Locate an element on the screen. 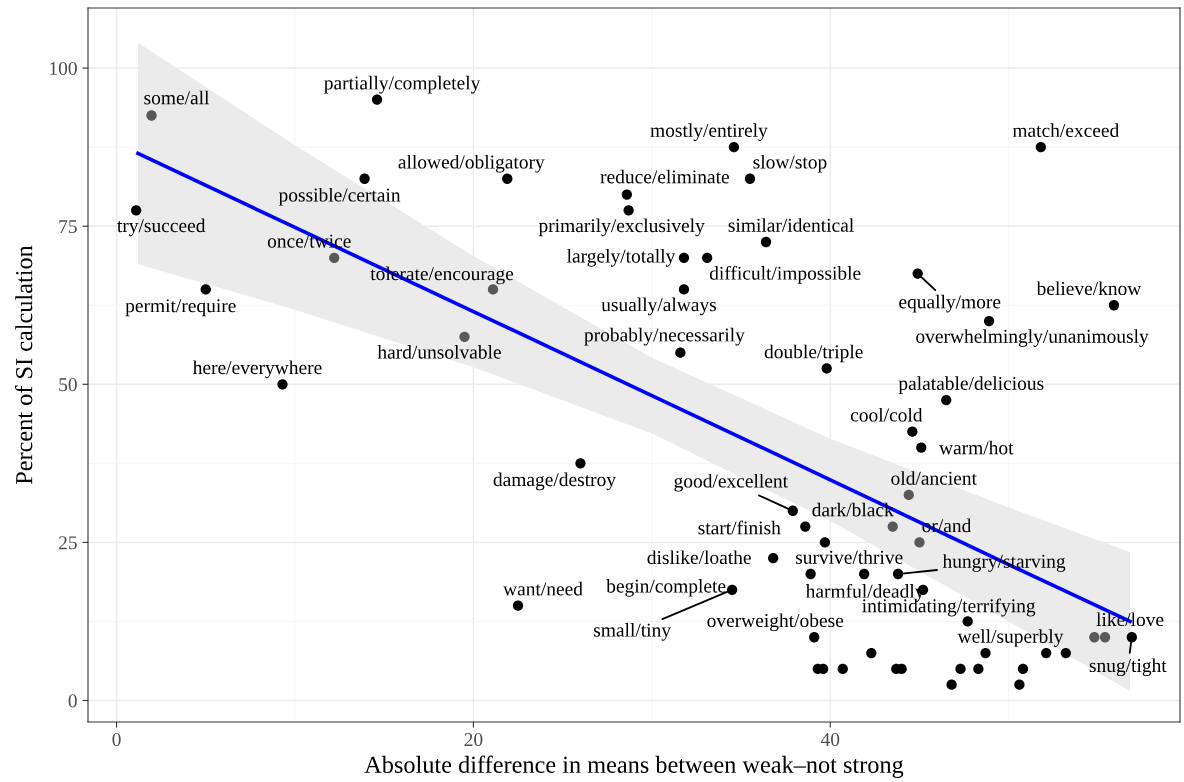  x-tick-label: 0 is located at coordinates (116, 739).